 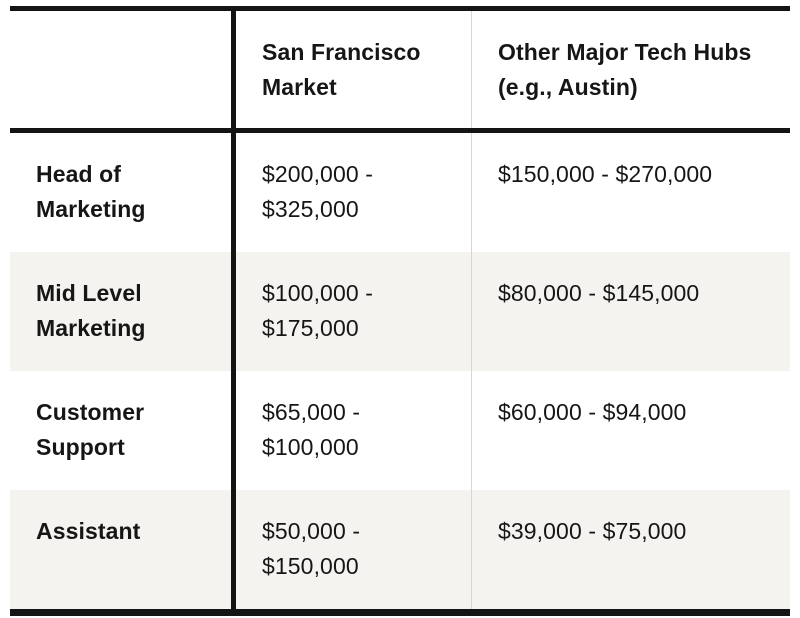 I want to click on row-label: Customer Support, so click(x=123, y=430).